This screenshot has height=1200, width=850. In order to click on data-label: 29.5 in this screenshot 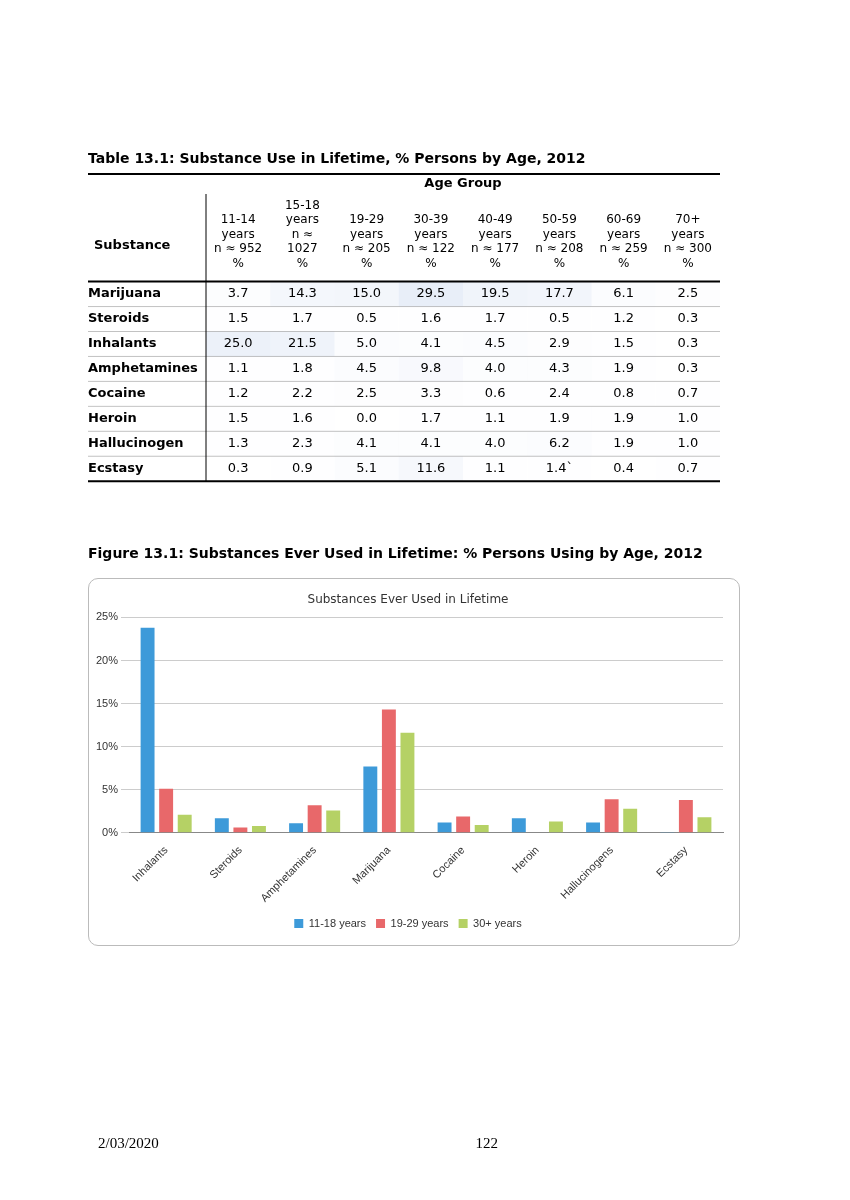, I will do `click(431, 293)`.